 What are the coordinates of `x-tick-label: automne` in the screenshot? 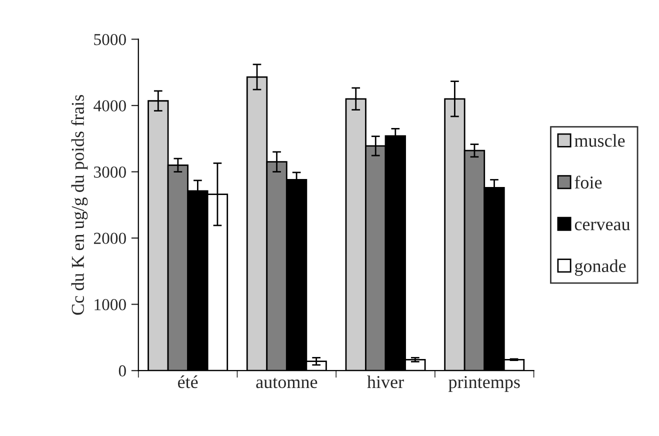 It's located at (287, 383).